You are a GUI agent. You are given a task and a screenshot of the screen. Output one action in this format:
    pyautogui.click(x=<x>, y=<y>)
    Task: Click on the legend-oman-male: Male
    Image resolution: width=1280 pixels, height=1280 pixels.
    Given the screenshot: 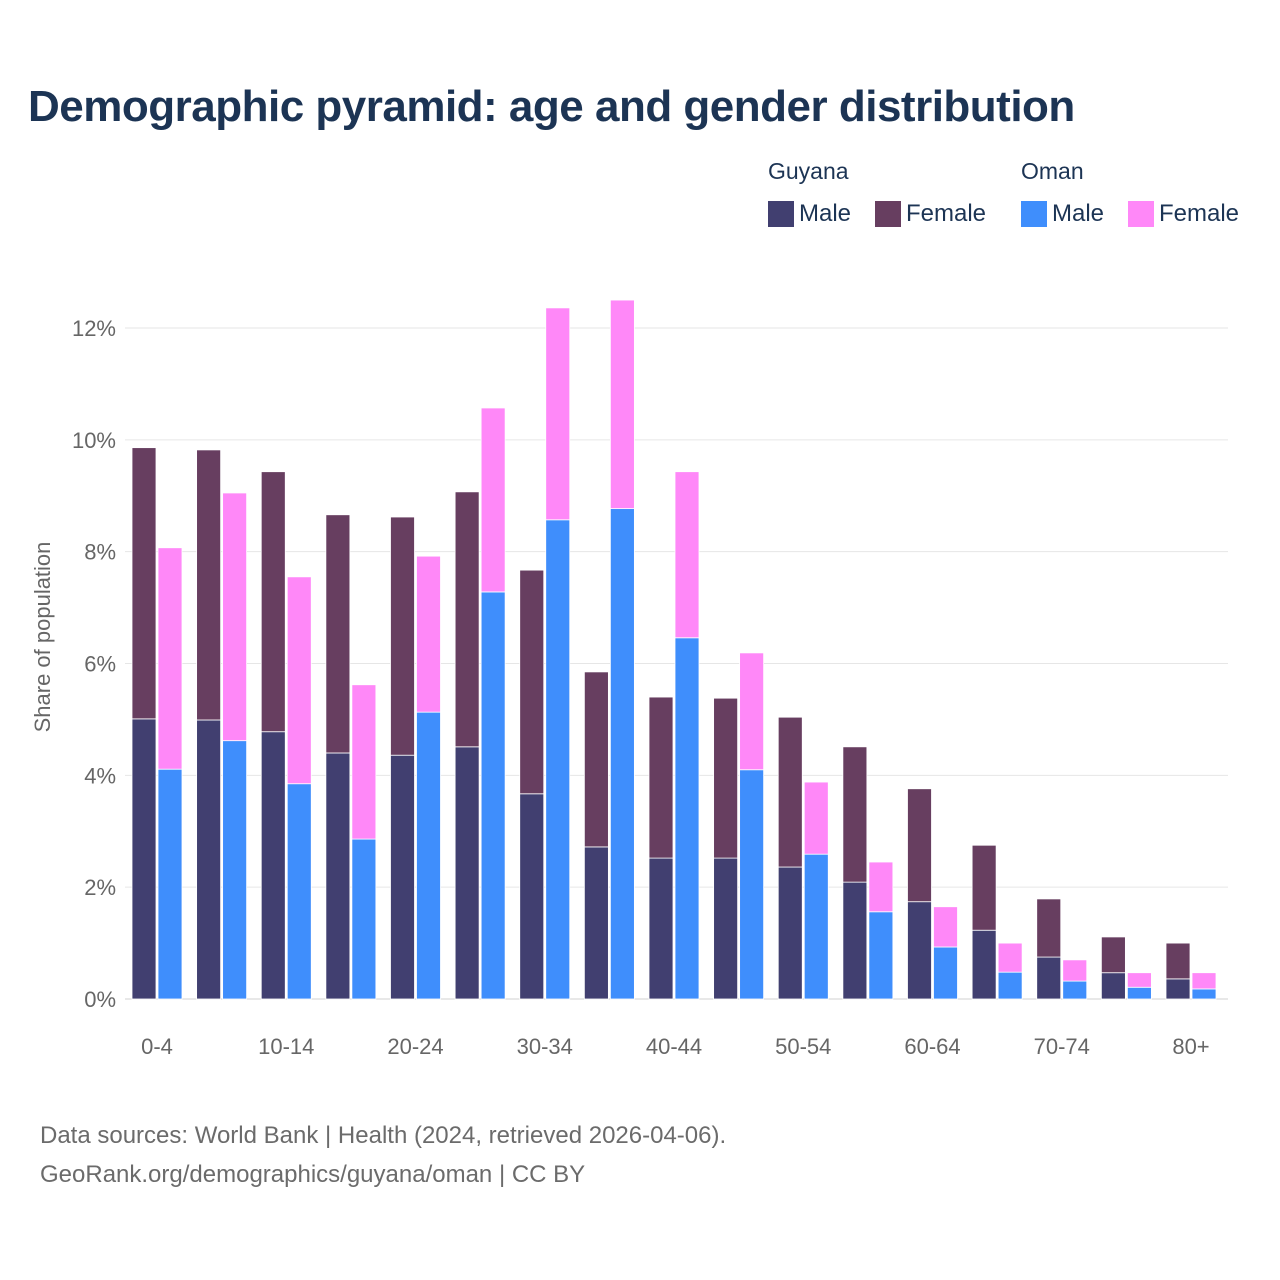 What is the action you would take?
    pyautogui.click(x=1062, y=214)
    